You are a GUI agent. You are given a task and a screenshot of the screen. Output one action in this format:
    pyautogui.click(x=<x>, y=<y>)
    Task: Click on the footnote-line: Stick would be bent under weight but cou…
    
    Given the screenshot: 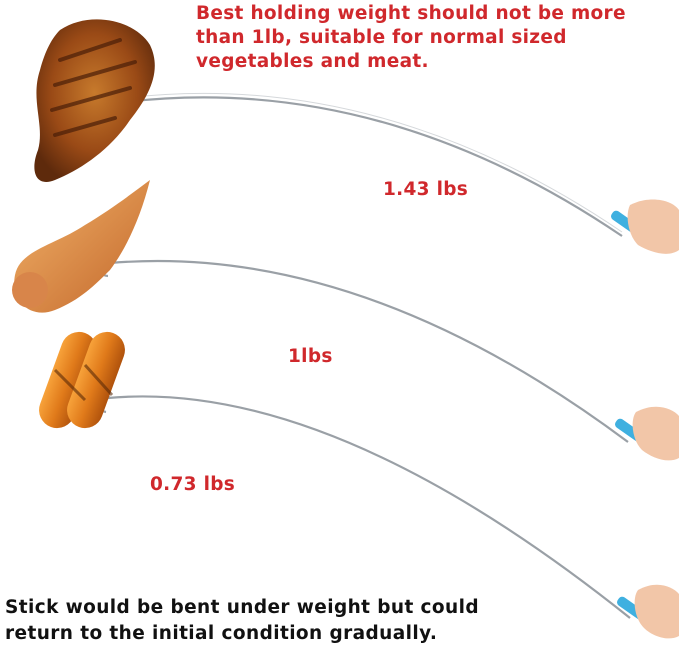 What is the action you would take?
    pyautogui.click(x=242, y=607)
    